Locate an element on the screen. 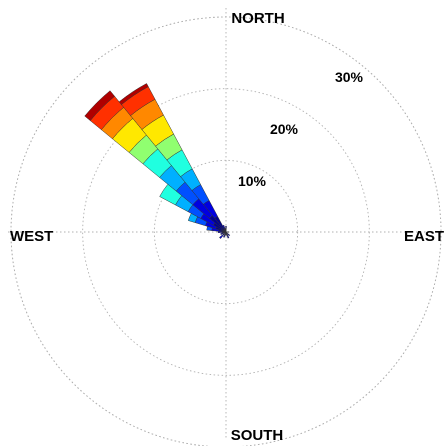 This screenshot has height=446, width=445. sector-202.5-bin-2 is located at coordinates (224, 236).